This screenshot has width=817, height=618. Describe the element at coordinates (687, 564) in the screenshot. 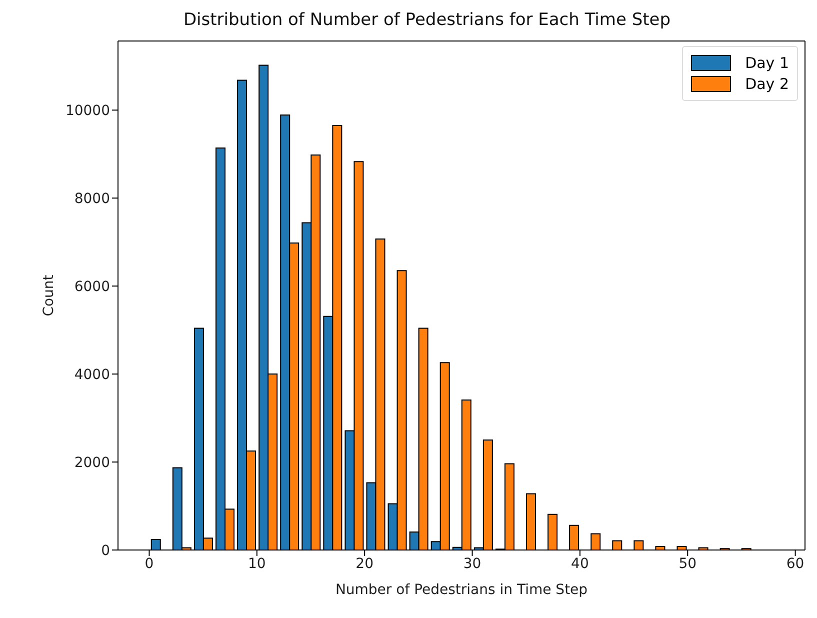

I see `x-tick-label: 50` at that location.